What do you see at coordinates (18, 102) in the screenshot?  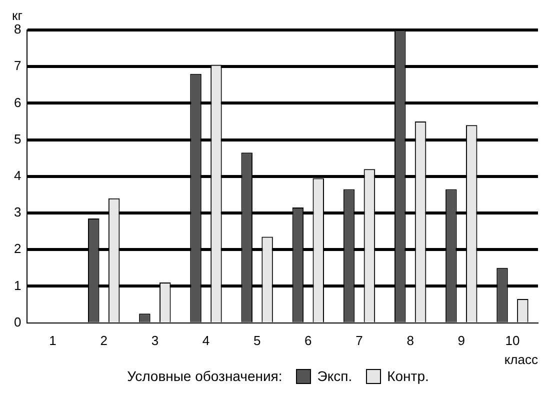 I see `y-tick-label: 6` at bounding box center [18, 102].